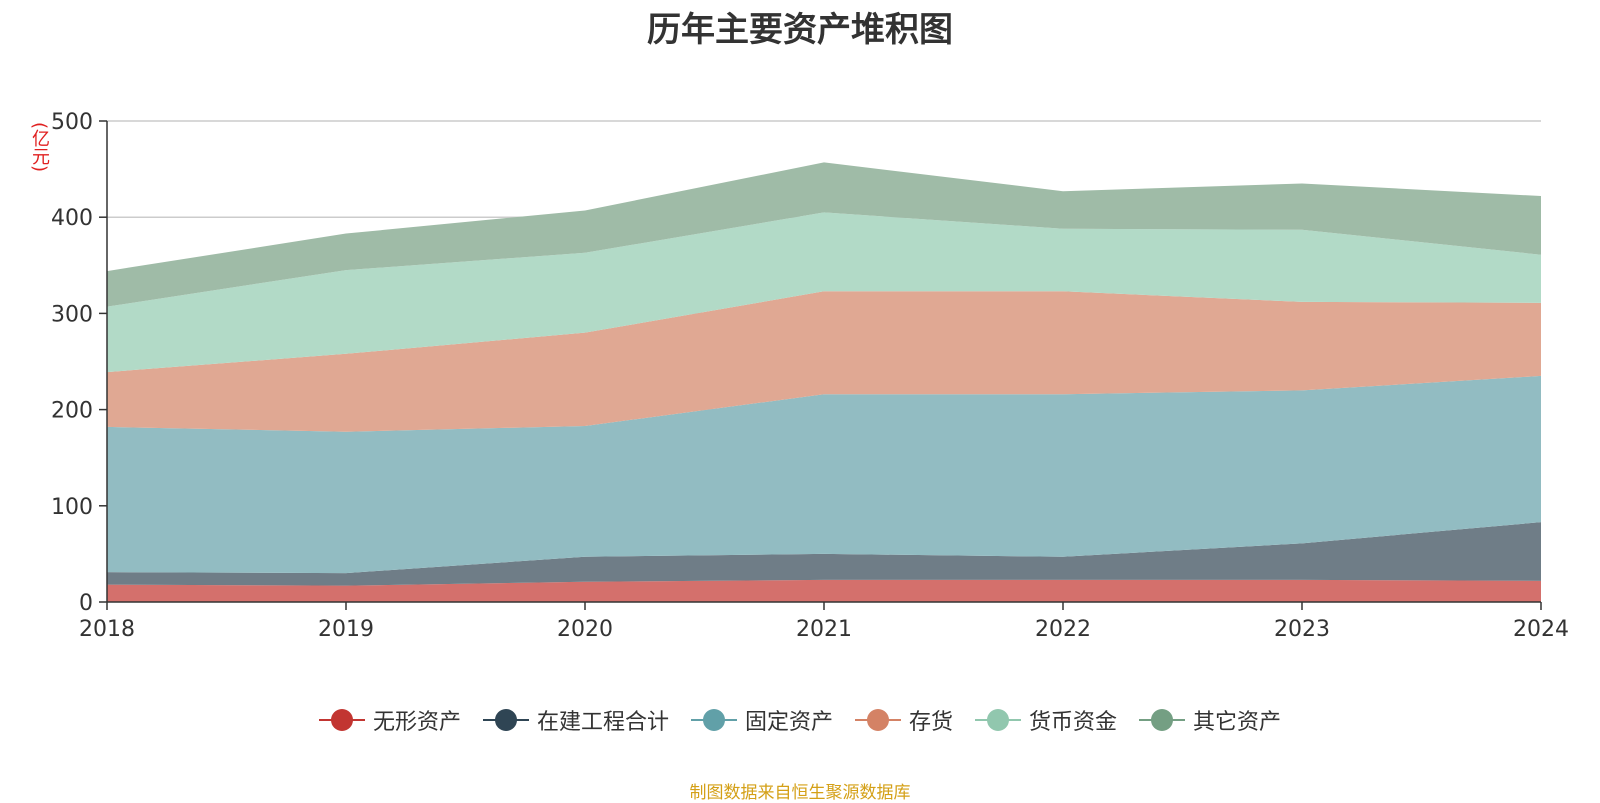 The width and height of the screenshot is (1600, 803). What do you see at coordinates (1302, 629) in the screenshot?
I see `x-tick-label: 2023` at bounding box center [1302, 629].